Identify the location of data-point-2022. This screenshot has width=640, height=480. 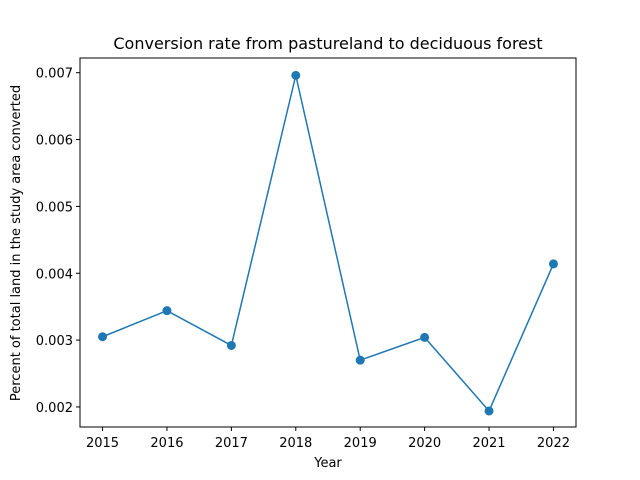
(553, 264).